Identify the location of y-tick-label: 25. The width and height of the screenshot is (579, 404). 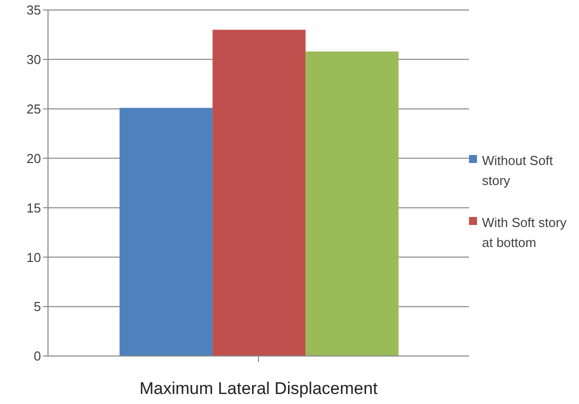
(33, 108).